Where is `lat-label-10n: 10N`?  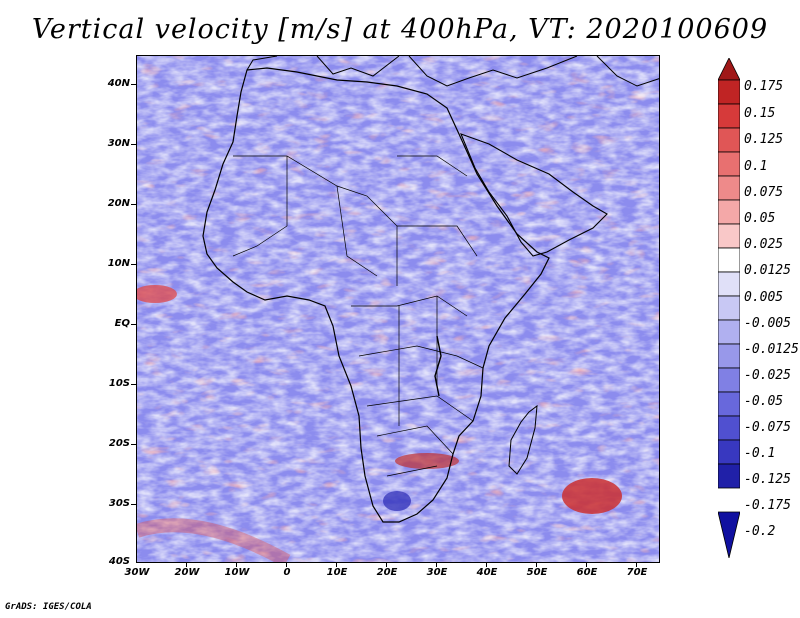 lat-label-10n: 10N is located at coordinates (118, 263).